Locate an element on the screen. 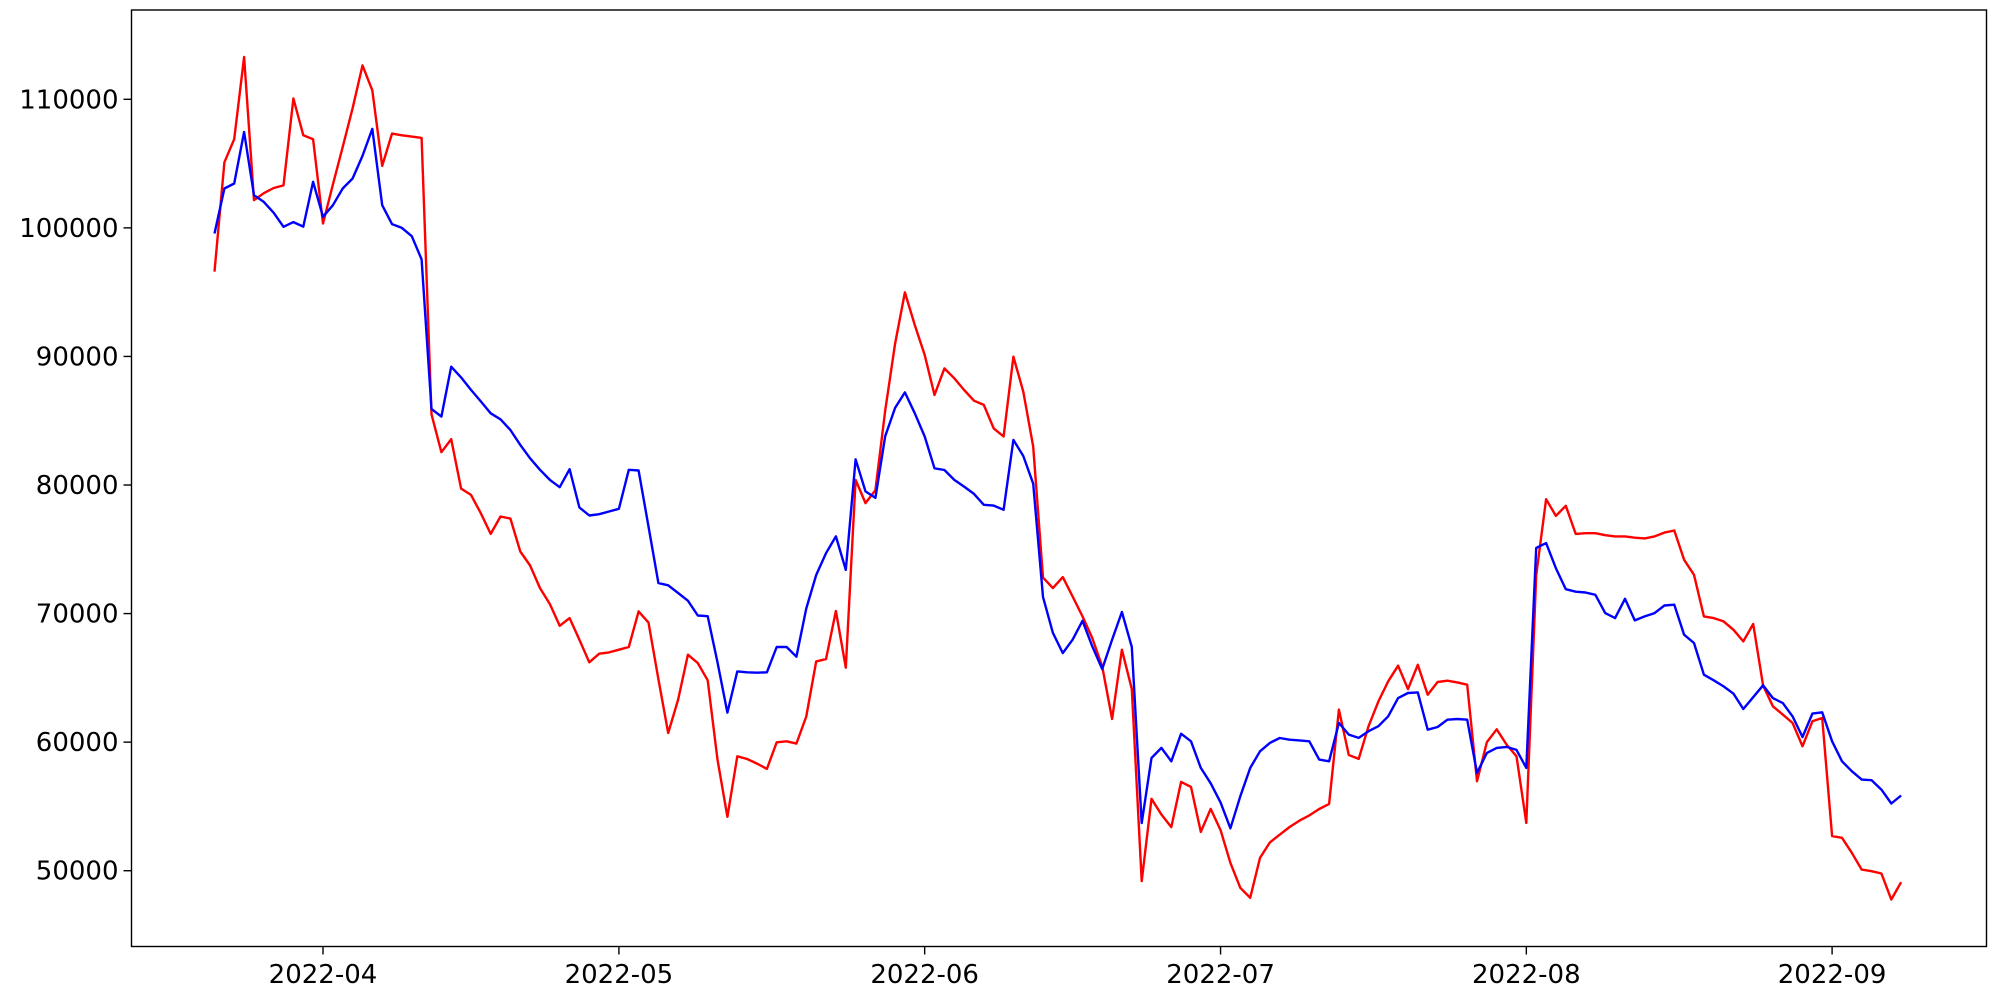 The height and width of the screenshot is (1000, 2000). x-tick-label: 2022-09 is located at coordinates (1832, 975).